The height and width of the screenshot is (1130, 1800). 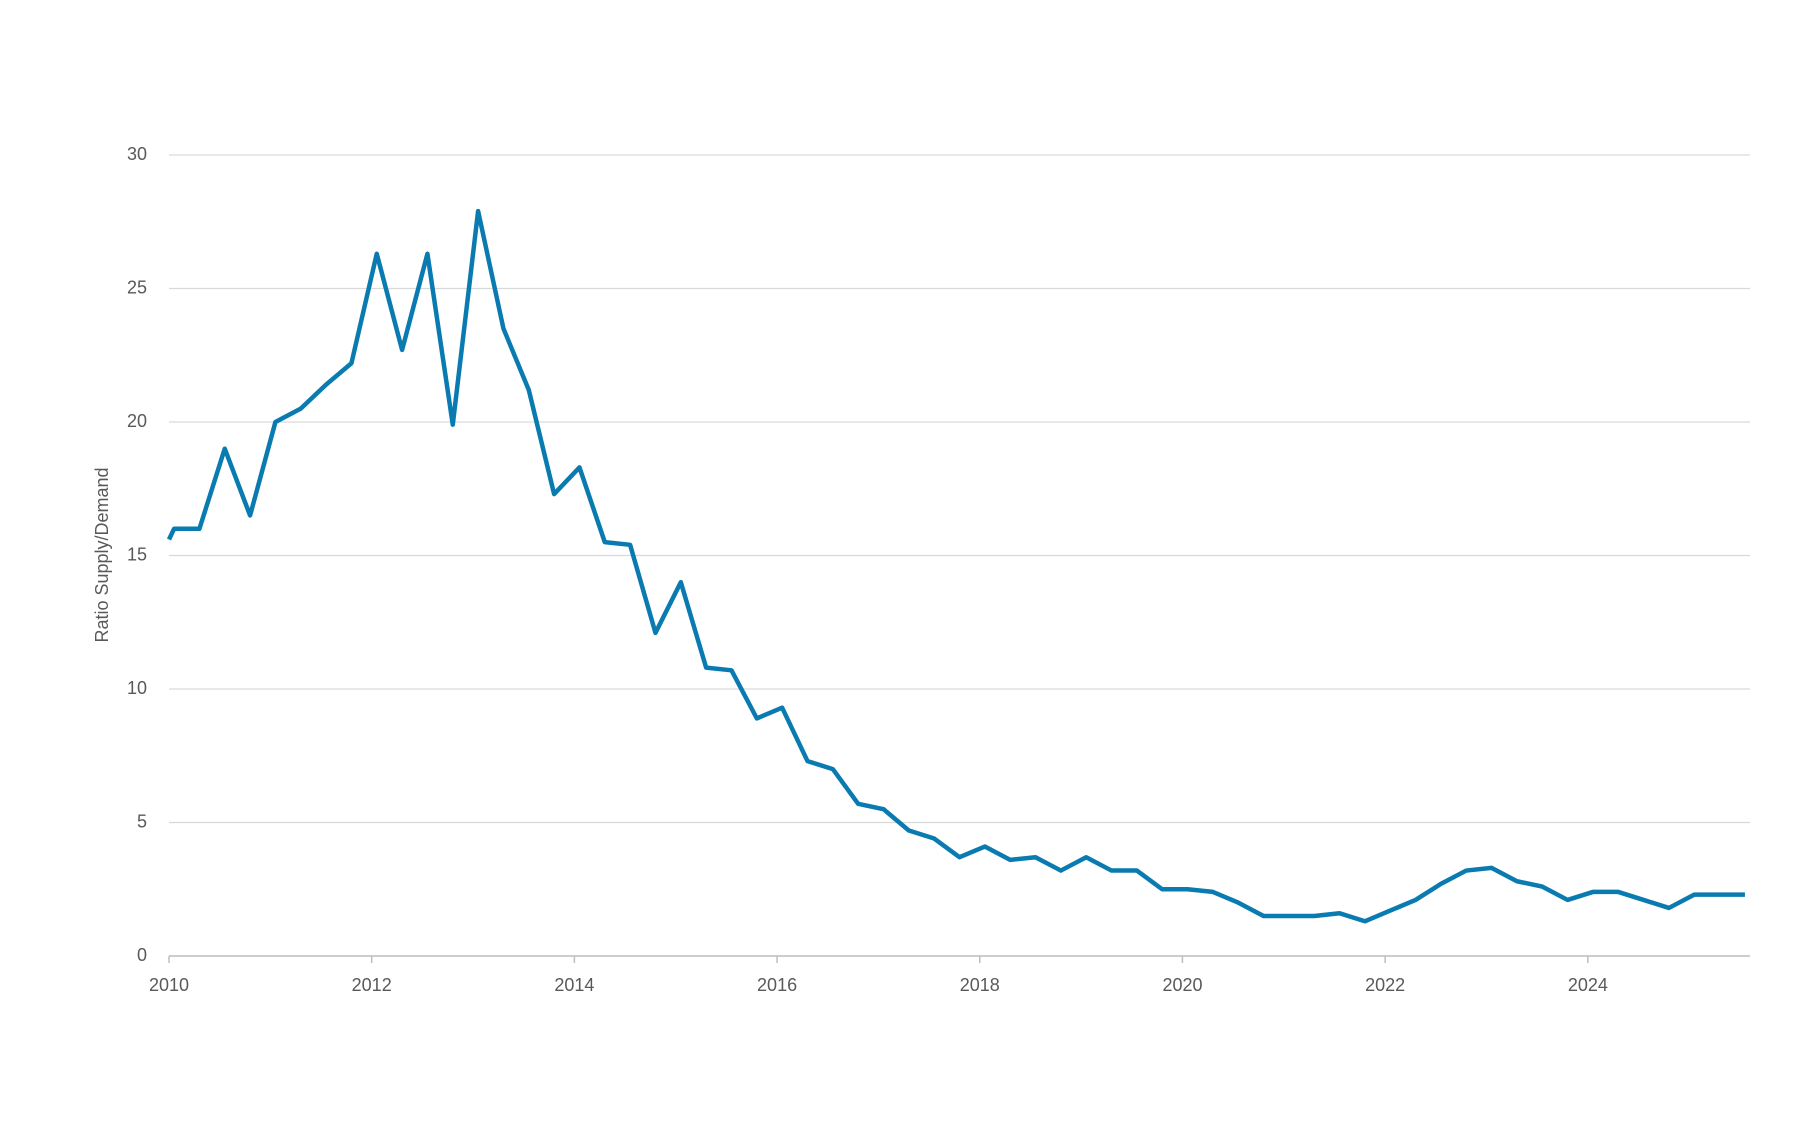 What do you see at coordinates (137, 688) in the screenshot?
I see `y-tick-label: 10` at bounding box center [137, 688].